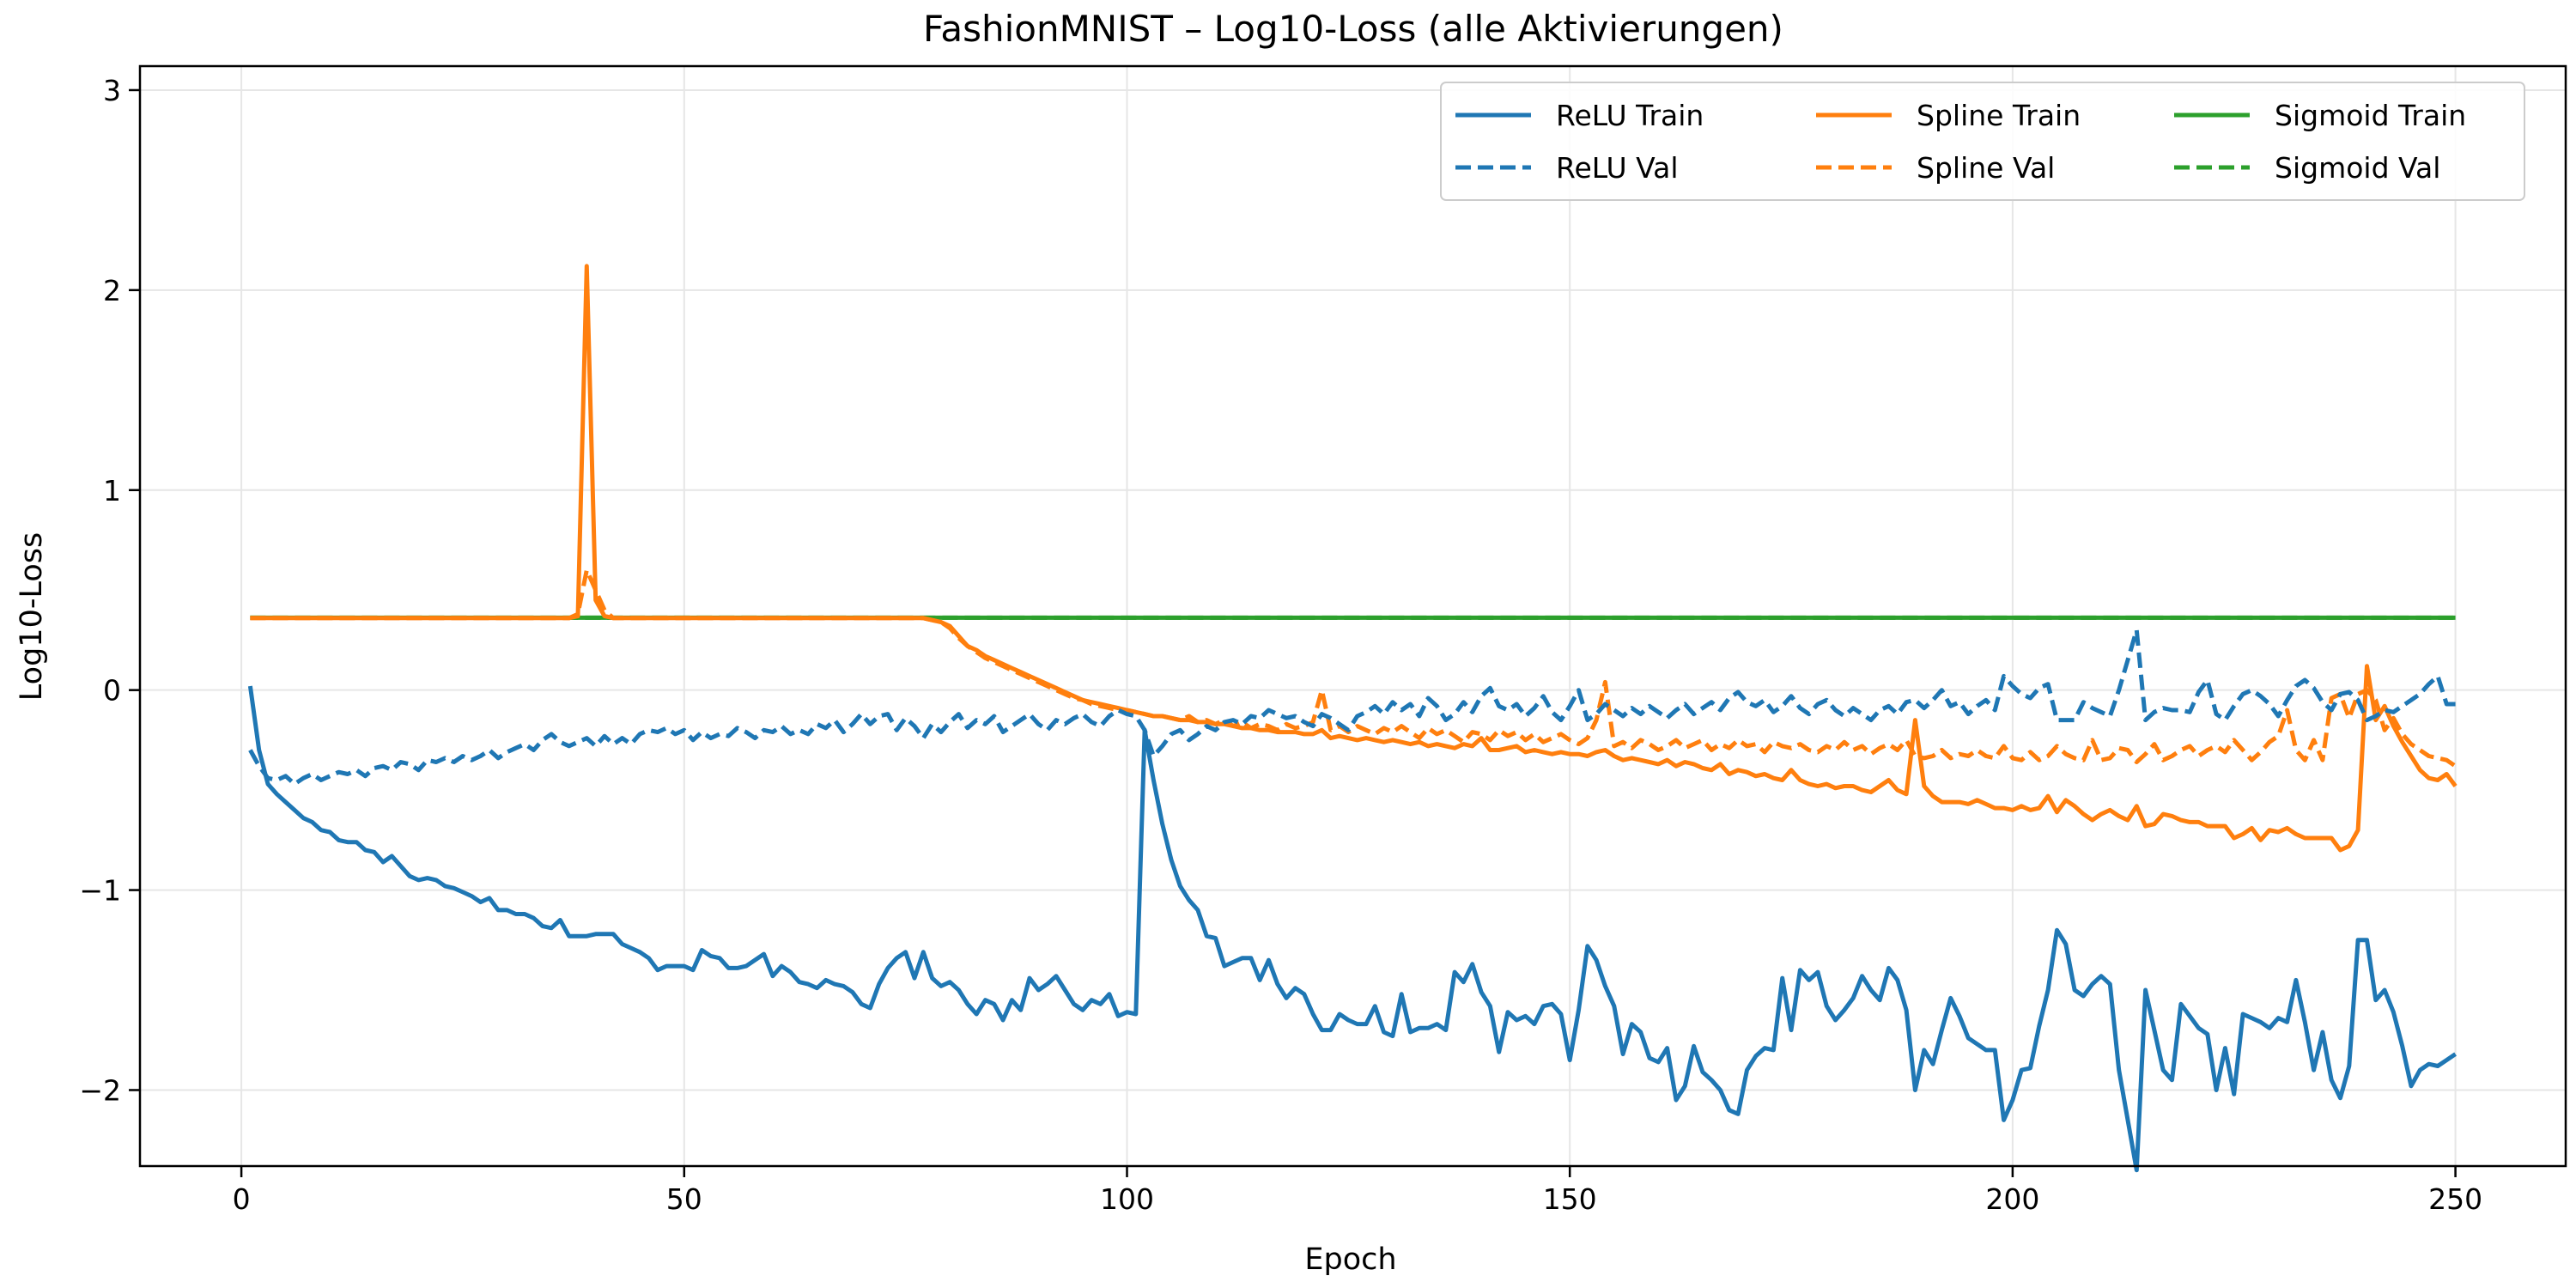  Describe the element at coordinates (242, 1199) in the screenshot. I see `x-tick-label: 0` at that location.